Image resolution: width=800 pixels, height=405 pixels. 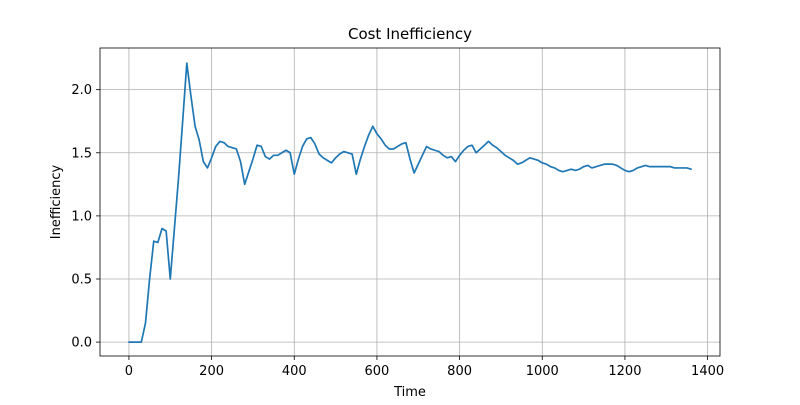 What do you see at coordinates (81, 153) in the screenshot?
I see `y-tick-label: 1.5` at bounding box center [81, 153].